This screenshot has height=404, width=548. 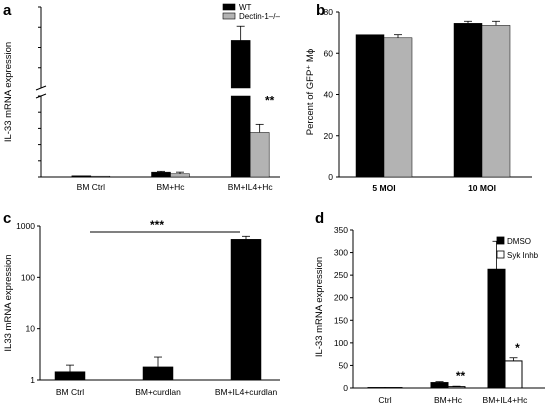 What do you see at coordinates (383, 188) in the screenshot?
I see `x-tick-label: 5 MOI` at bounding box center [383, 188].